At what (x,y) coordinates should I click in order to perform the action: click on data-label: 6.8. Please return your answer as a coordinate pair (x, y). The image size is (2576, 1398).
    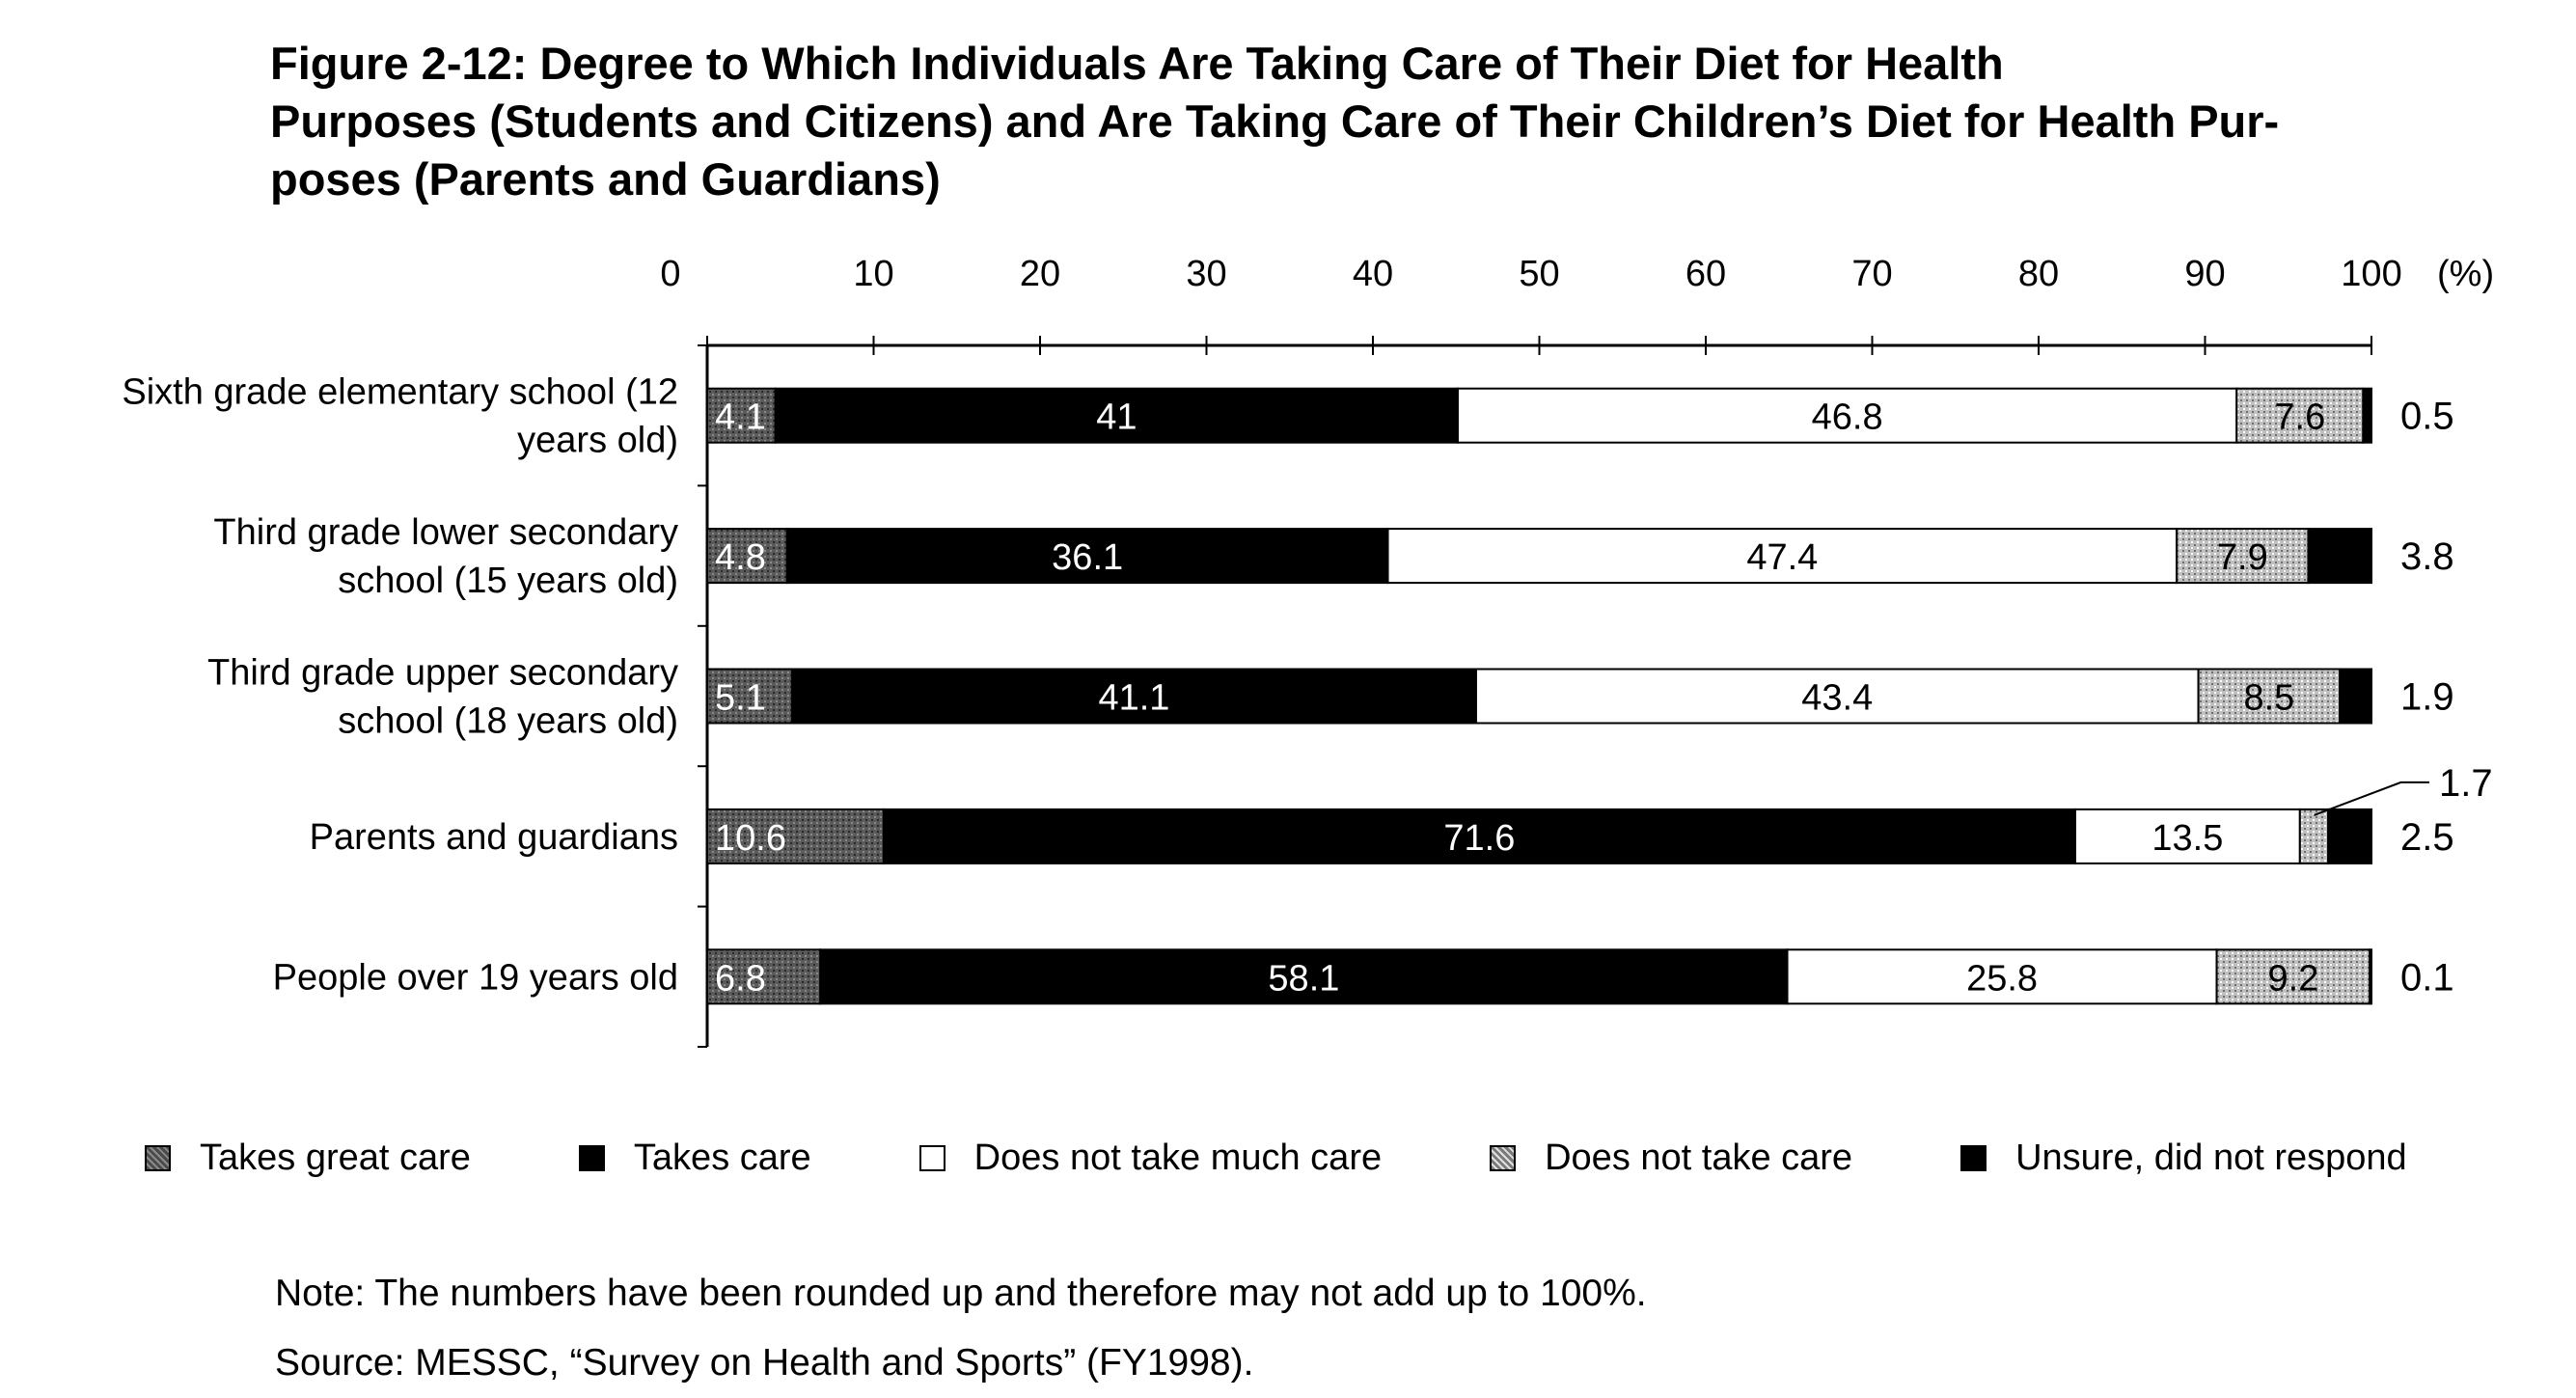
    Looking at the image, I should click on (740, 978).